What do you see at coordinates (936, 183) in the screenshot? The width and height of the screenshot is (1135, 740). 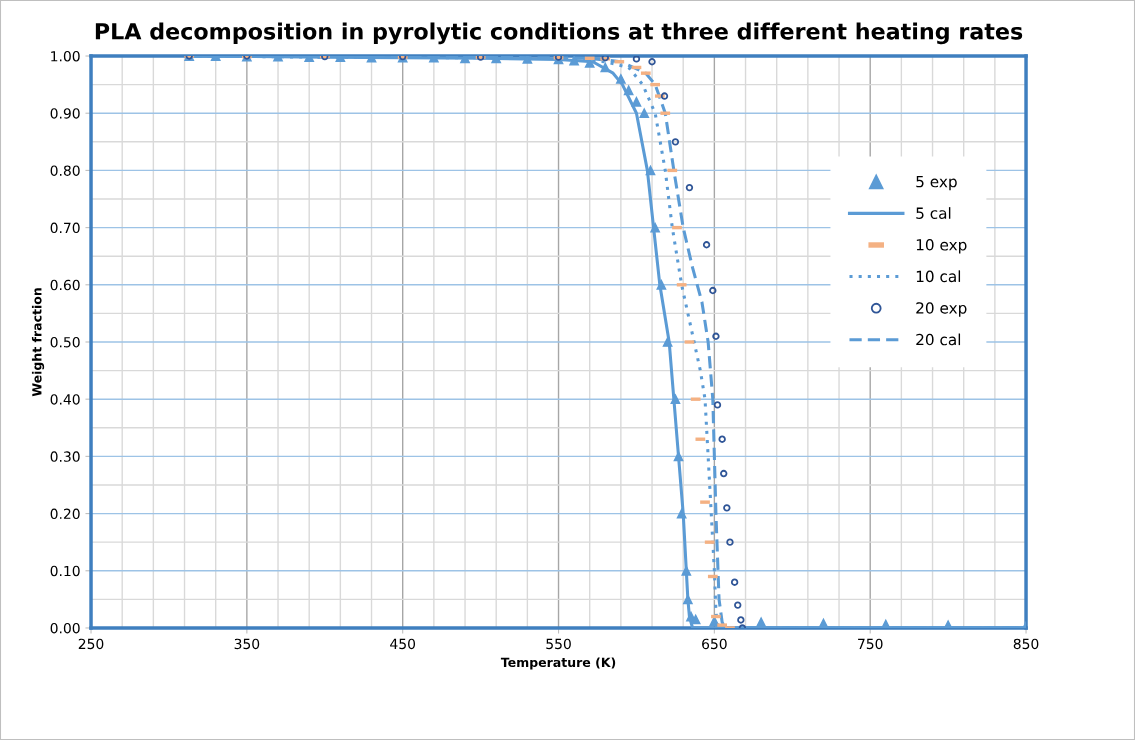 I see `legend-label: 5 exp` at bounding box center [936, 183].